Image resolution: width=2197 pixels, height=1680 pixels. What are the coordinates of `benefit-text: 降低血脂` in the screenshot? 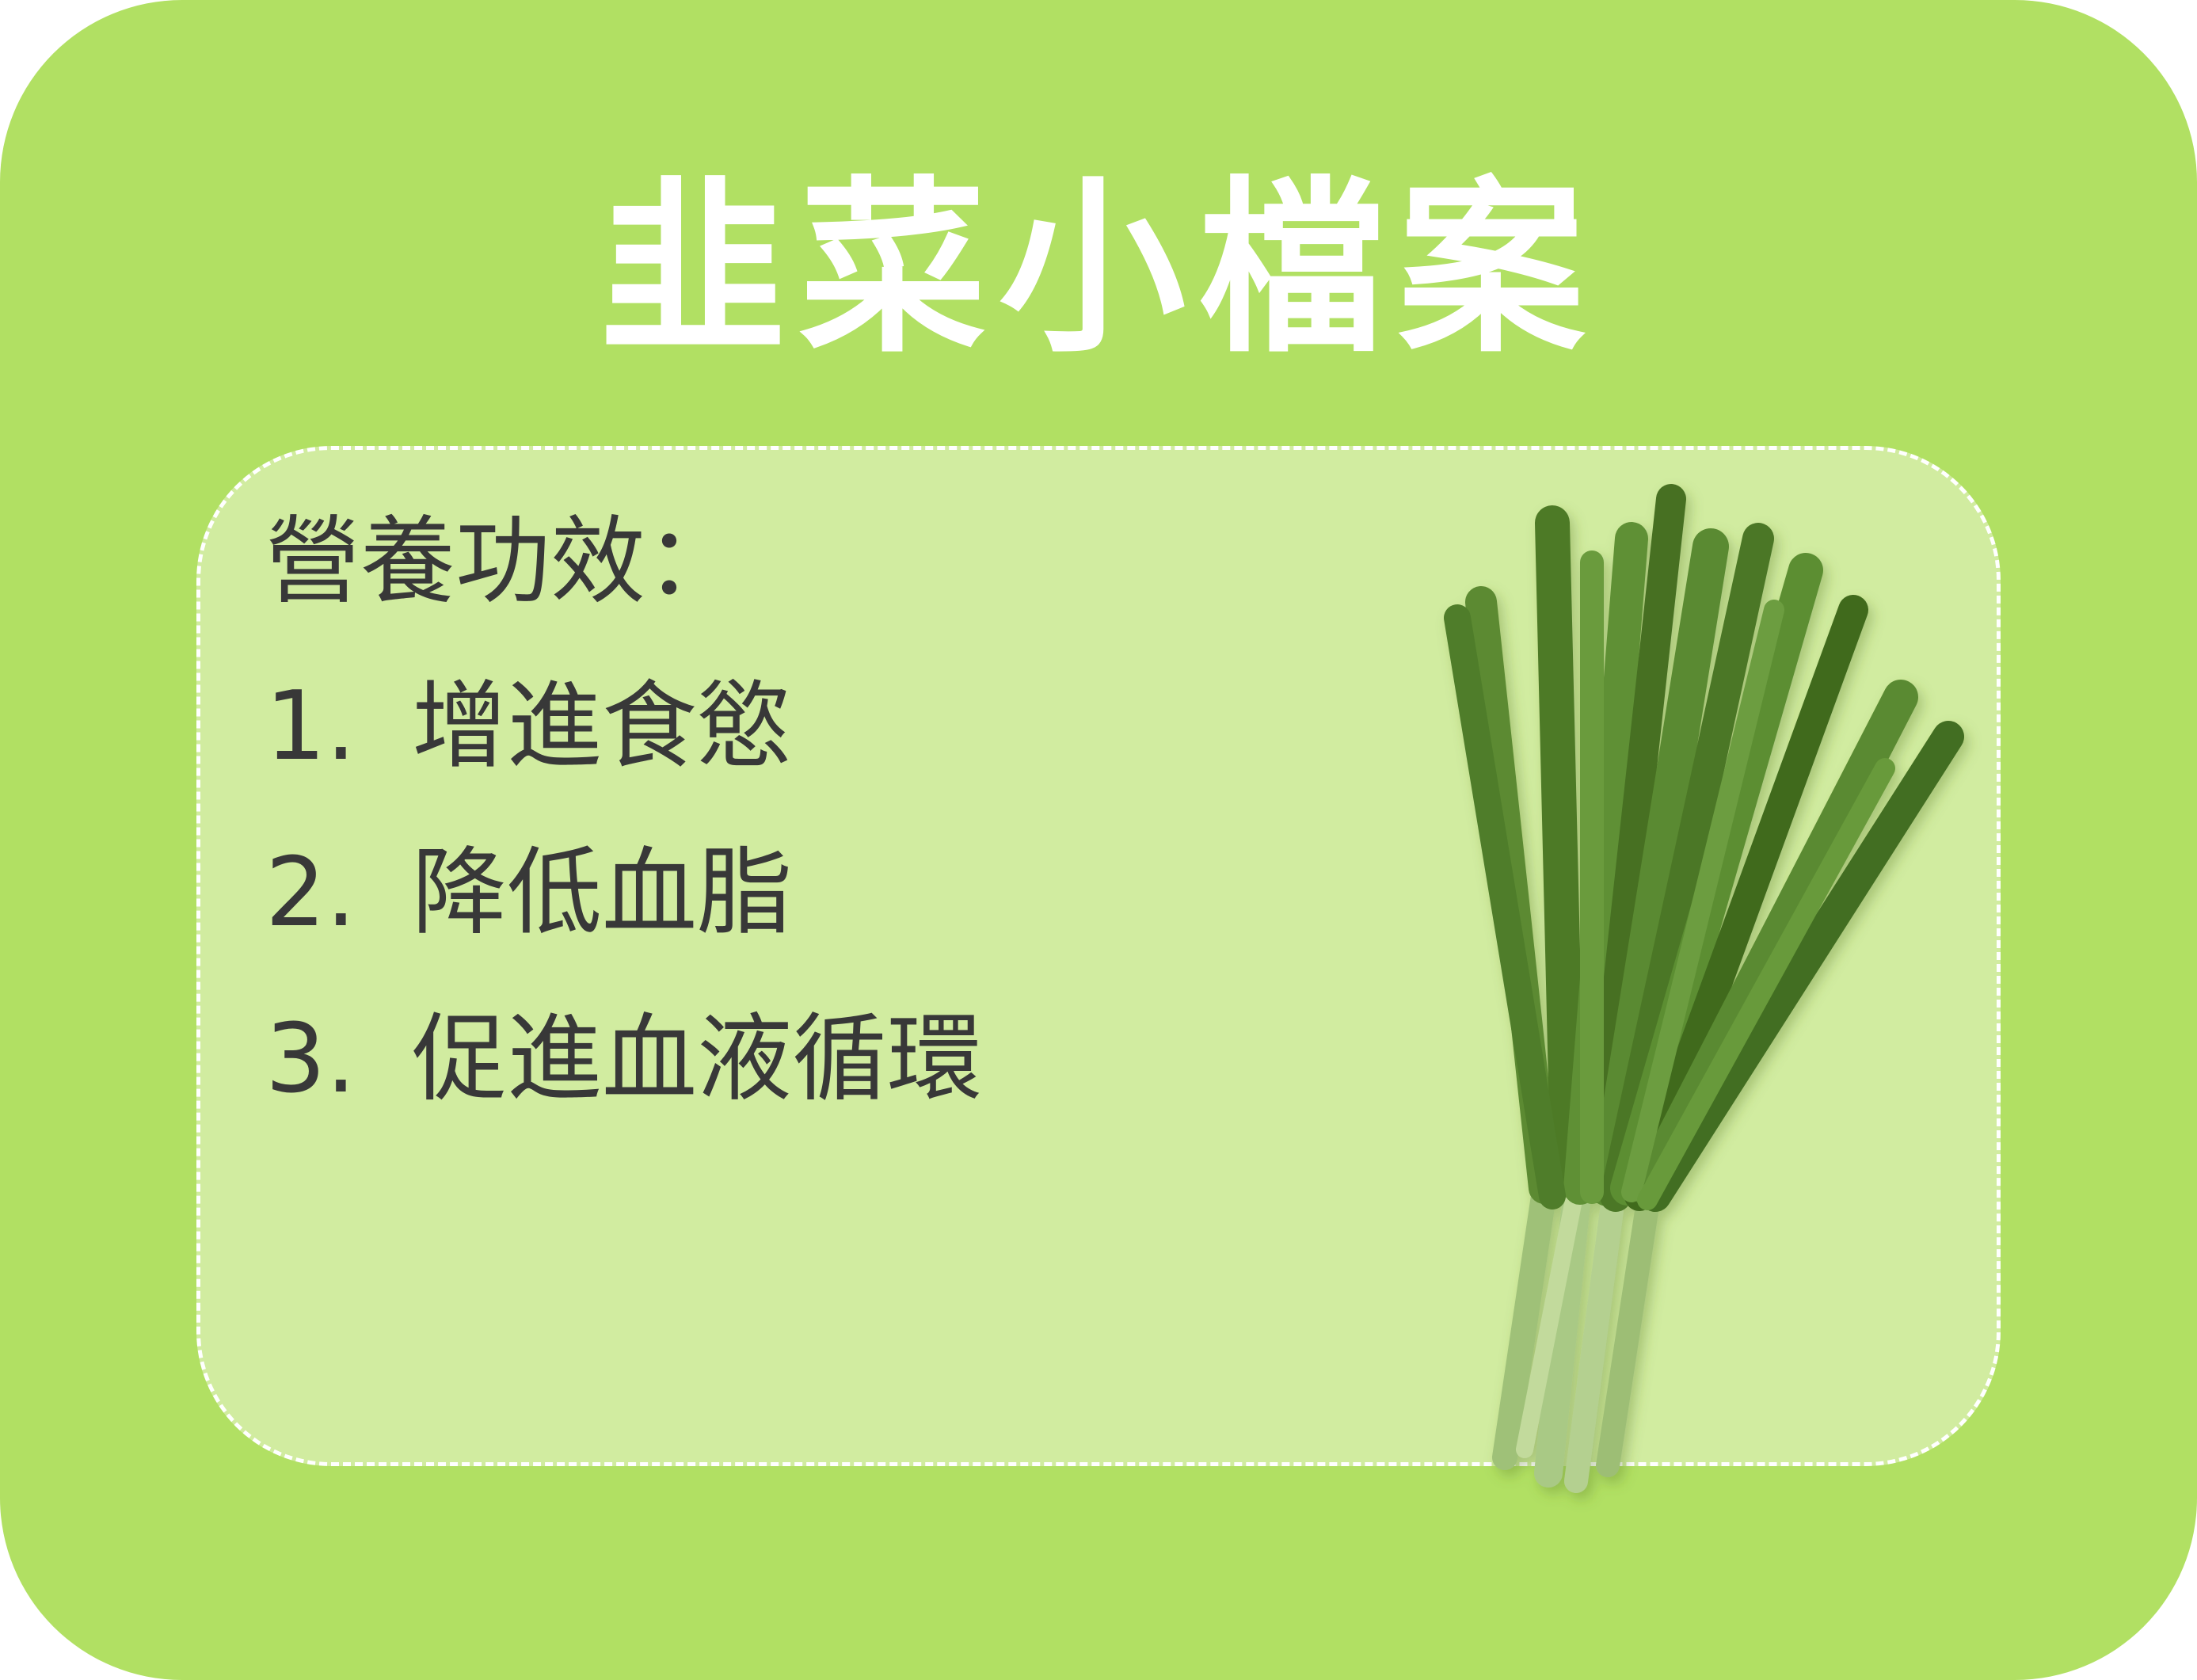 It's located at (602, 893).